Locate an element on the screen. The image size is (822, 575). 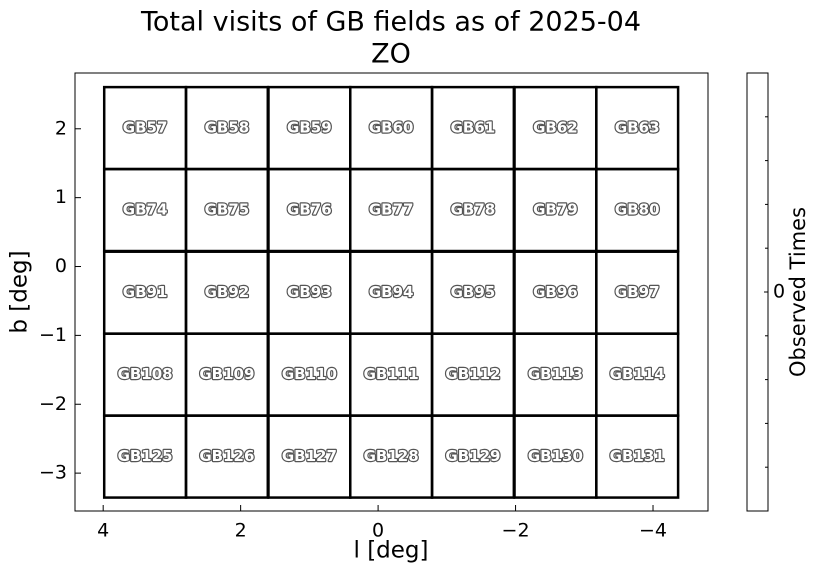
y-tick-label: 2 is located at coordinates (61, 128).